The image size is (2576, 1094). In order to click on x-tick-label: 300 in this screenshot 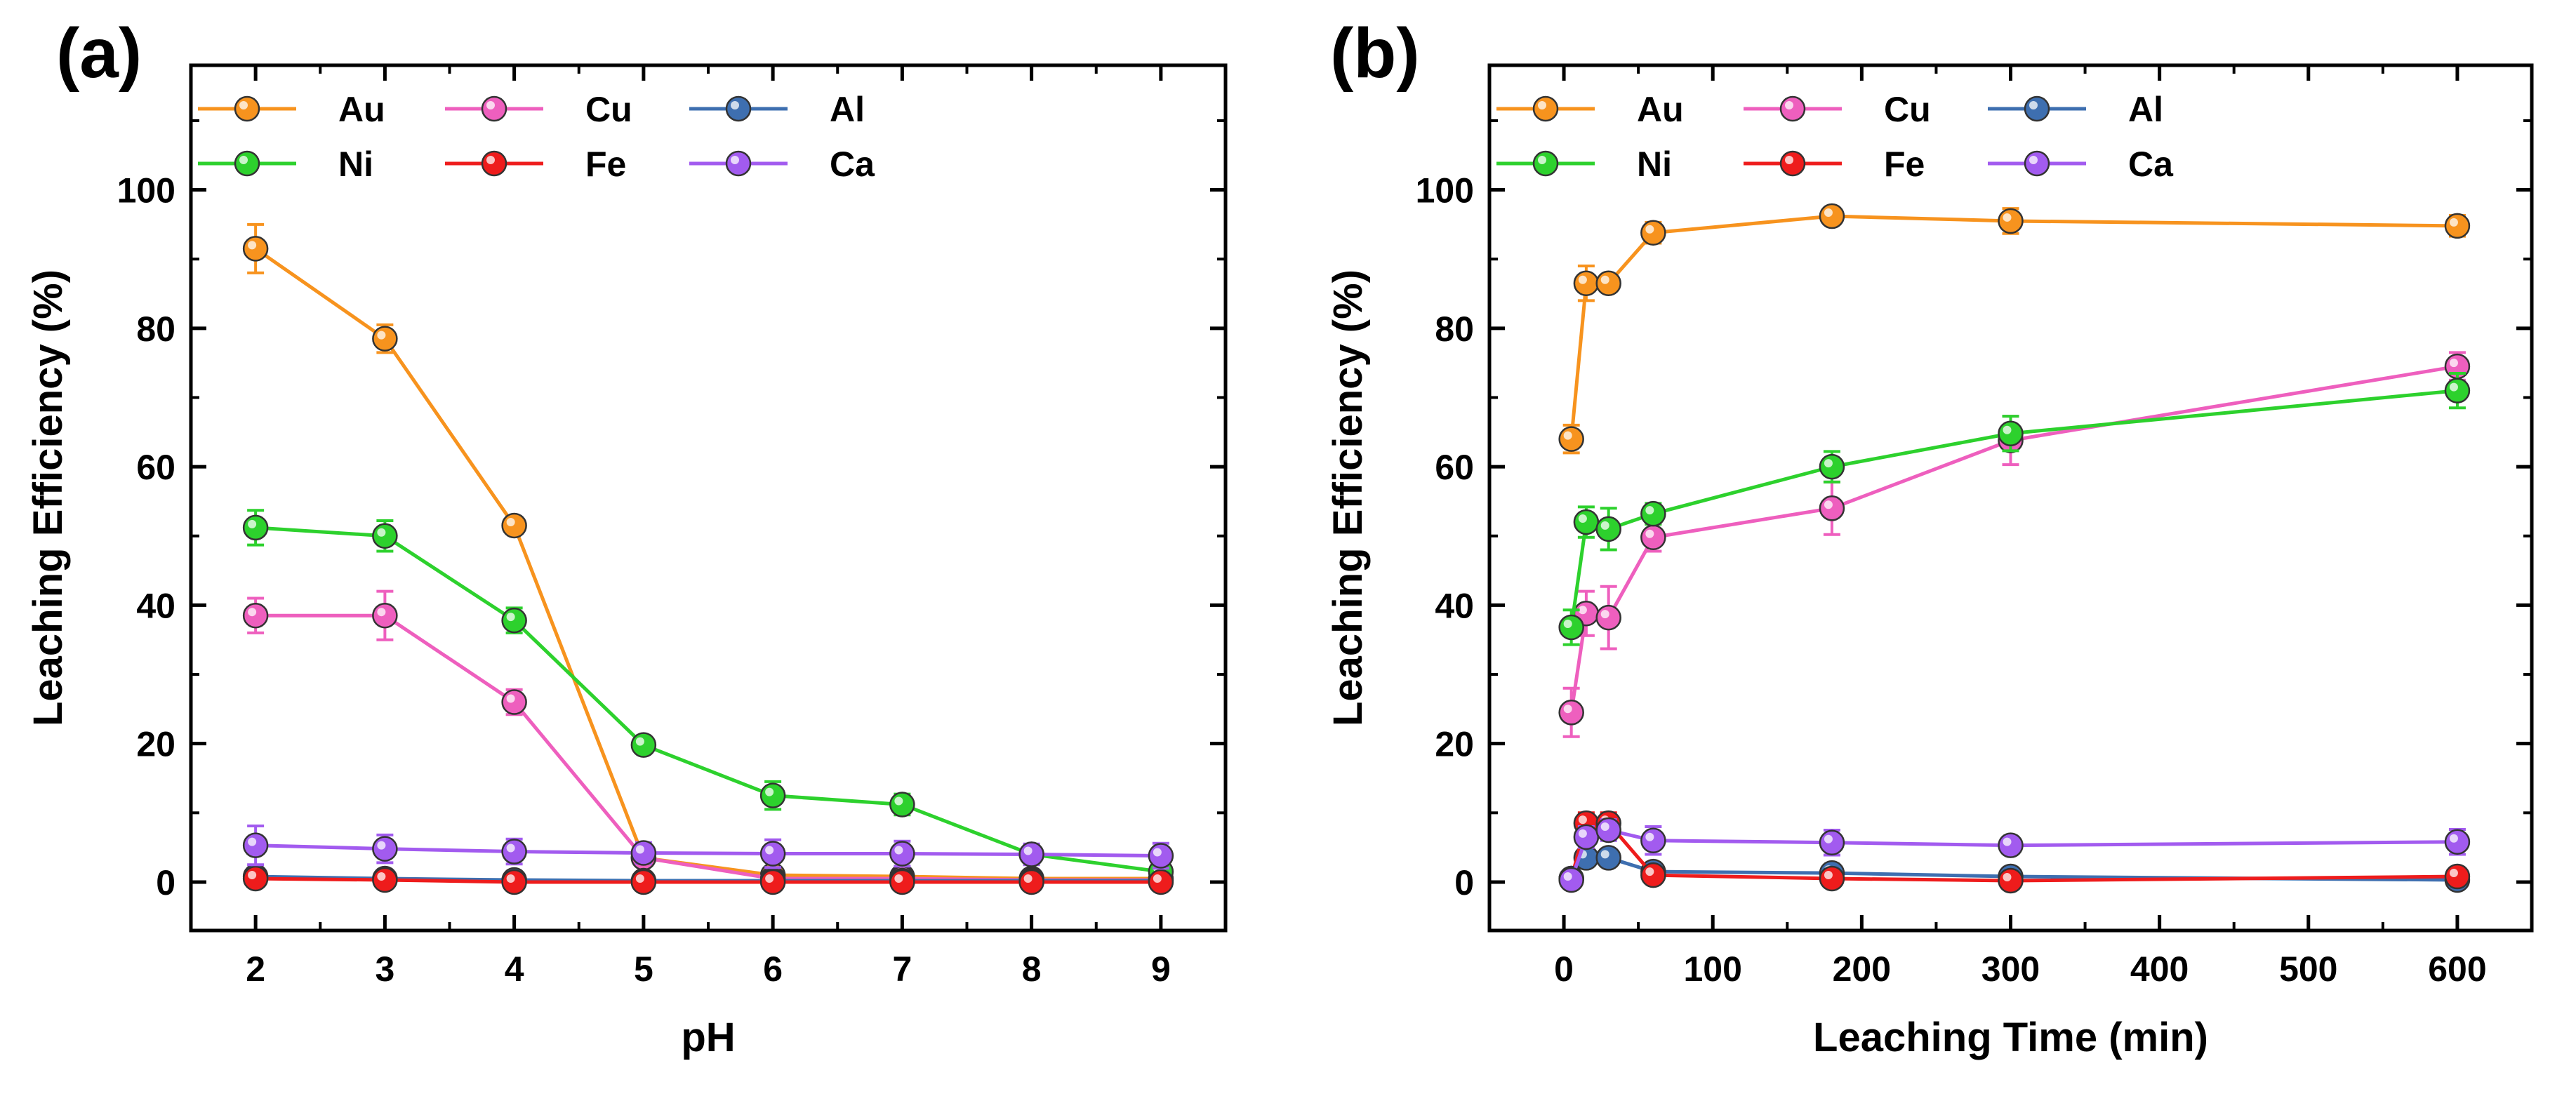, I will do `click(2011, 969)`.